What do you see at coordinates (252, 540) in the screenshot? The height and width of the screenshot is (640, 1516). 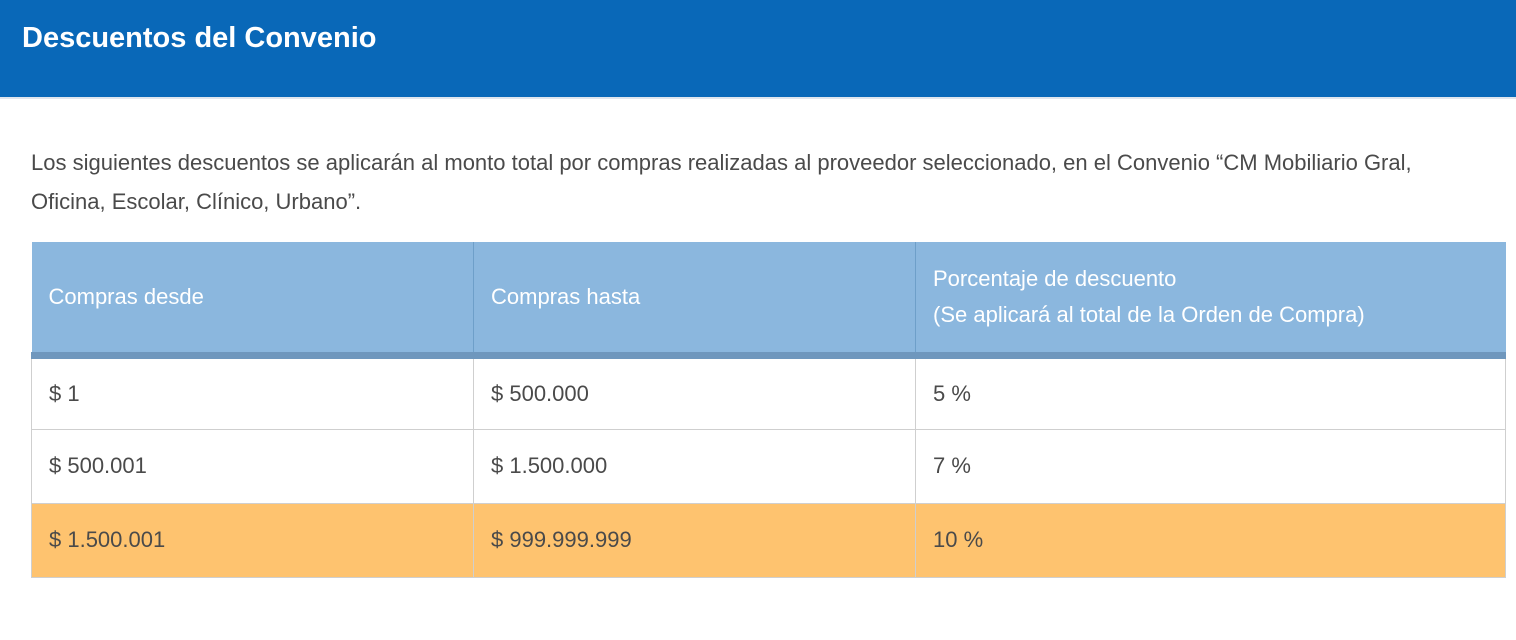 I see `cell-compras-desde: $ 1.500.001` at bounding box center [252, 540].